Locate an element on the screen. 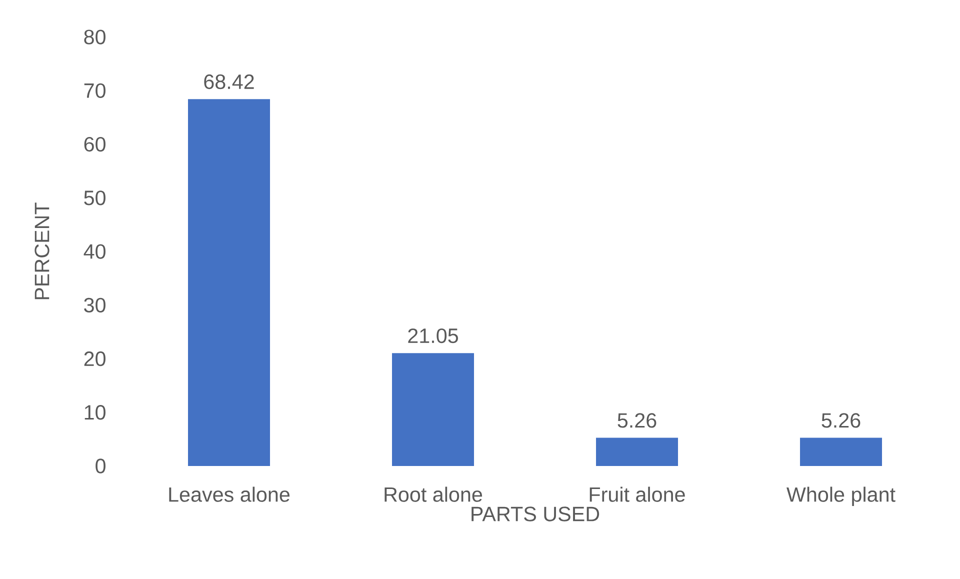 This screenshot has width=960, height=579. y-tick-label: 40 is located at coordinates (95, 251).